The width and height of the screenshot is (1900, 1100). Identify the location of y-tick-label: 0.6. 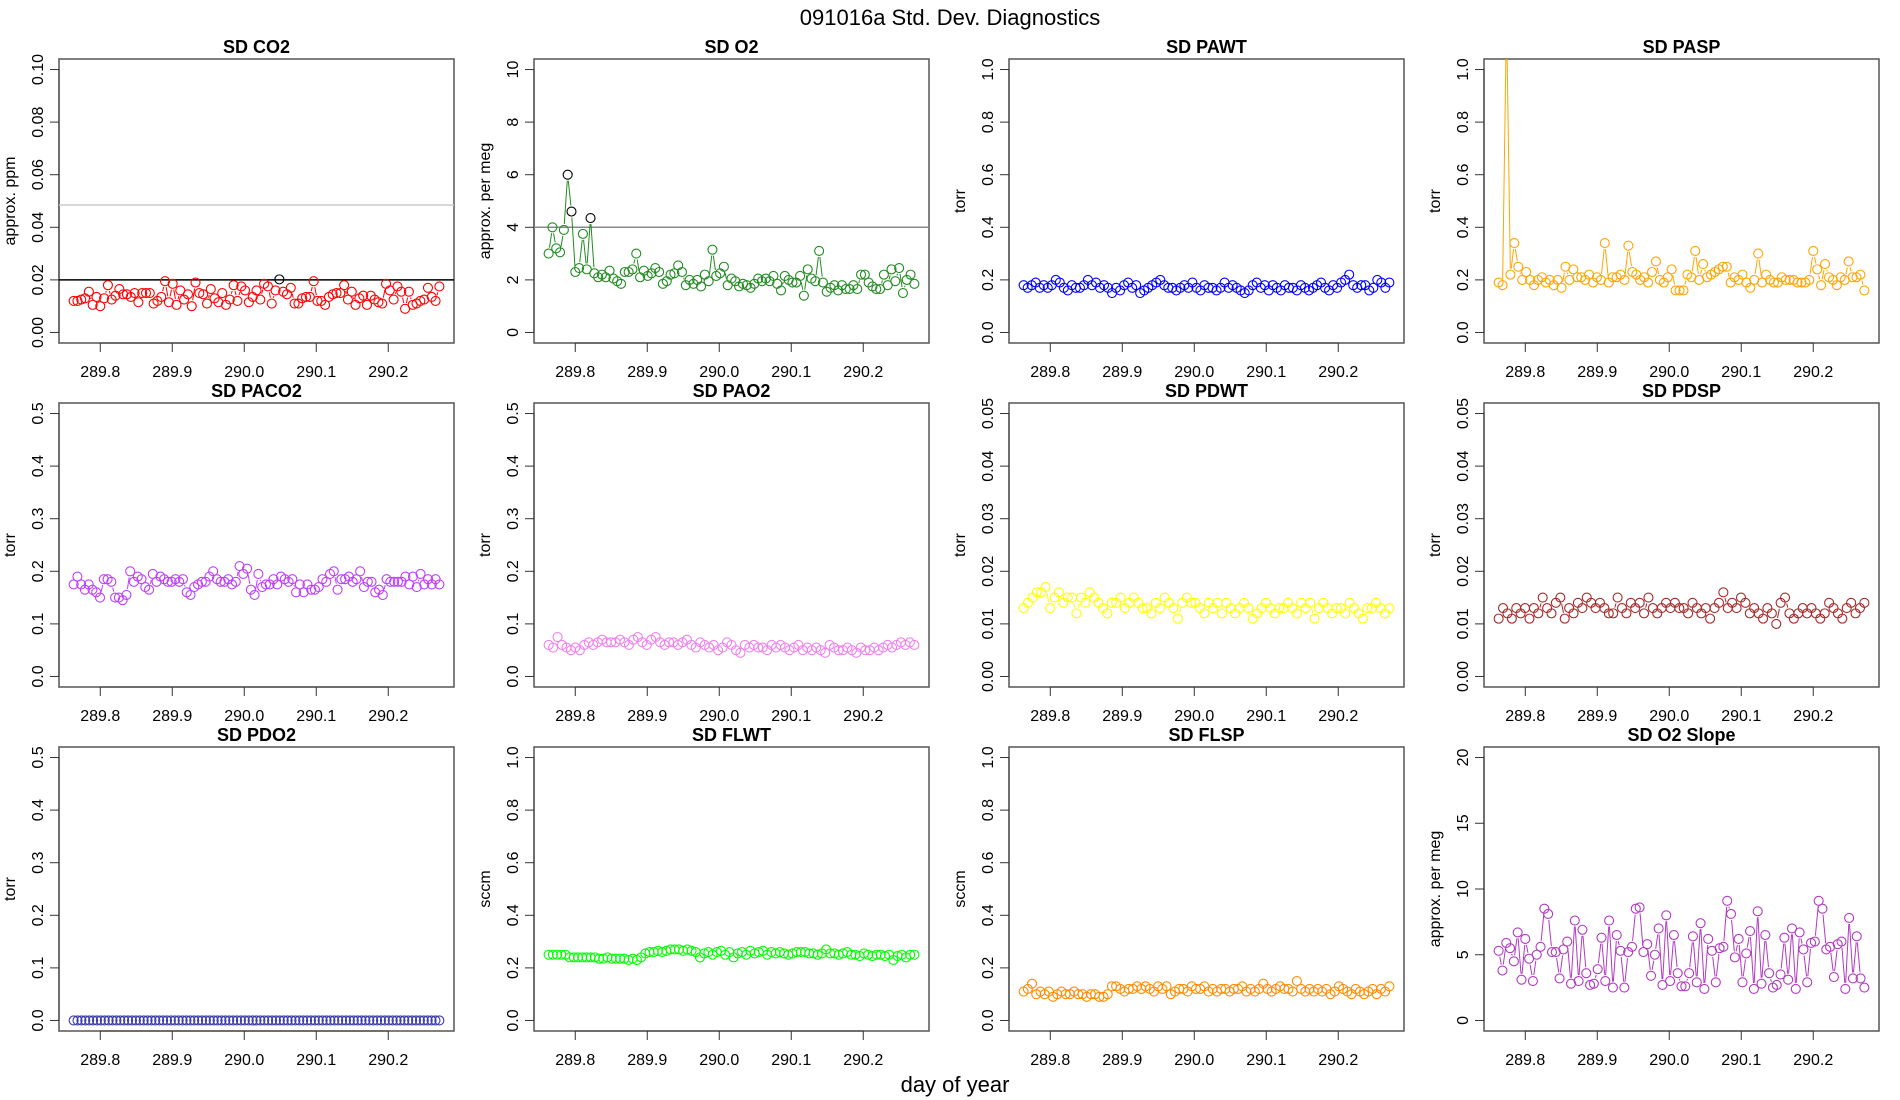
(988, 174).